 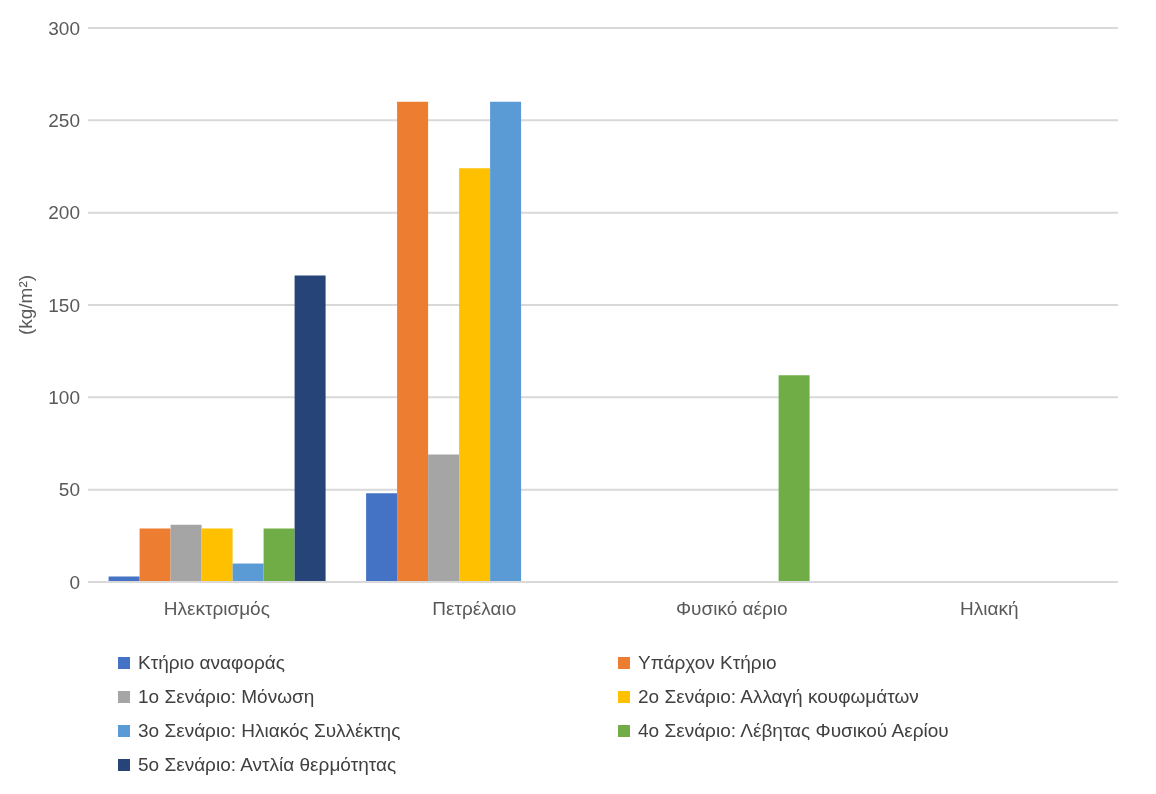 I want to click on legend-label: 4ο Σενάριο: Λέβητας Φυσικού Αερίου, so click(x=793, y=731).